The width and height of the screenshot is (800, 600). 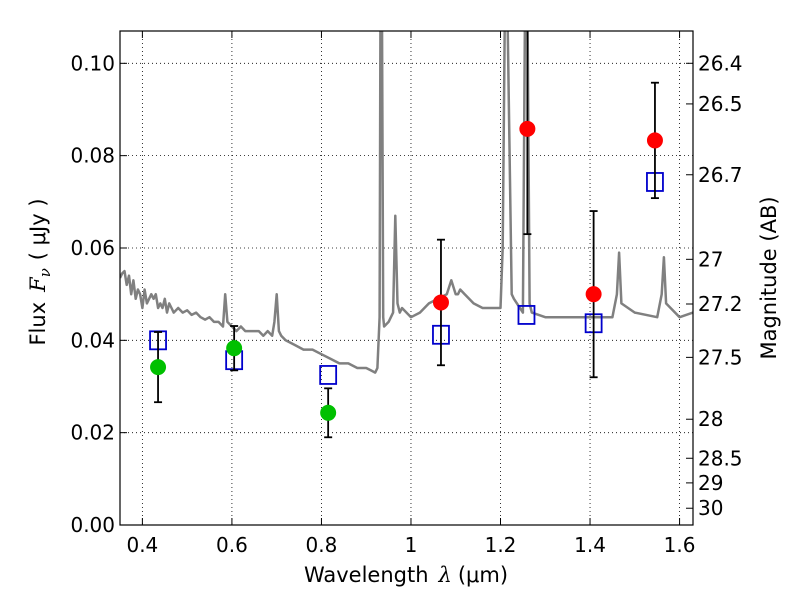 What do you see at coordinates (590, 545) in the screenshot?
I see `x-tick-label-5: 1.4` at bounding box center [590, 545].